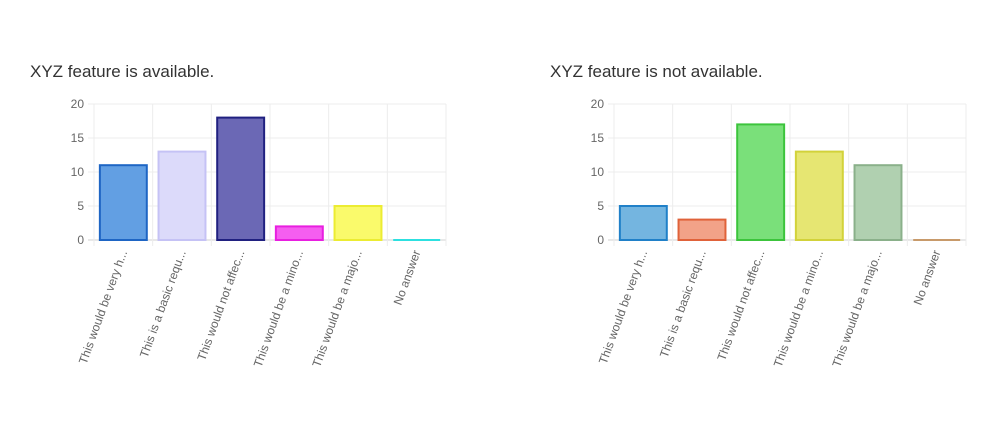 This screenshot has width=998, height=438. What do you see at coordinates (122, 71) in the screenshot?
I see `chart-title: XYZ feature is available.` at bounding box center [122, 71].